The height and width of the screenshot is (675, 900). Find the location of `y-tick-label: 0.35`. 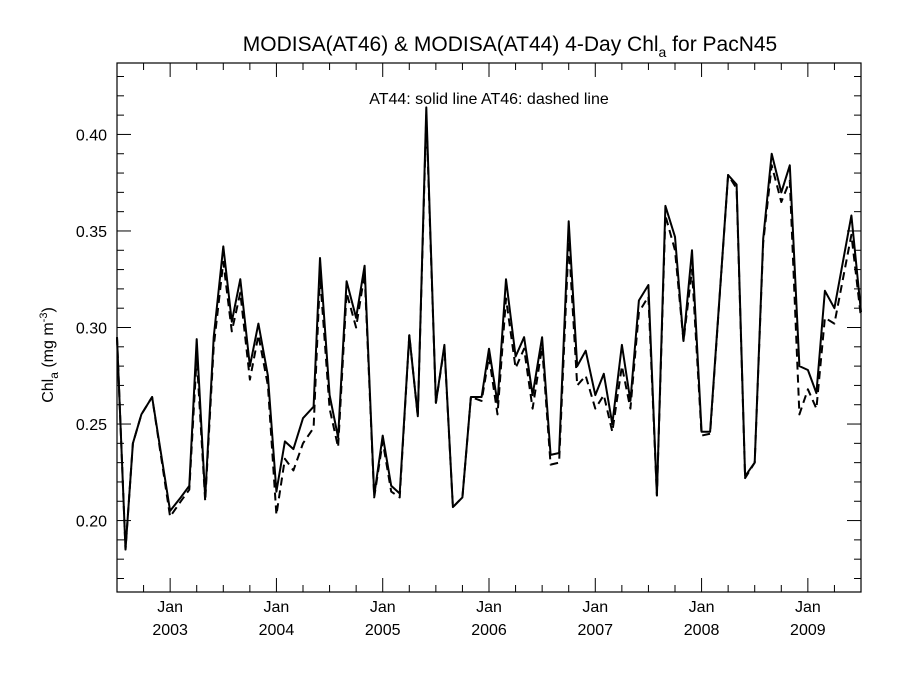

y-tick-label: 0.35 is located at coordinates (91, 232).